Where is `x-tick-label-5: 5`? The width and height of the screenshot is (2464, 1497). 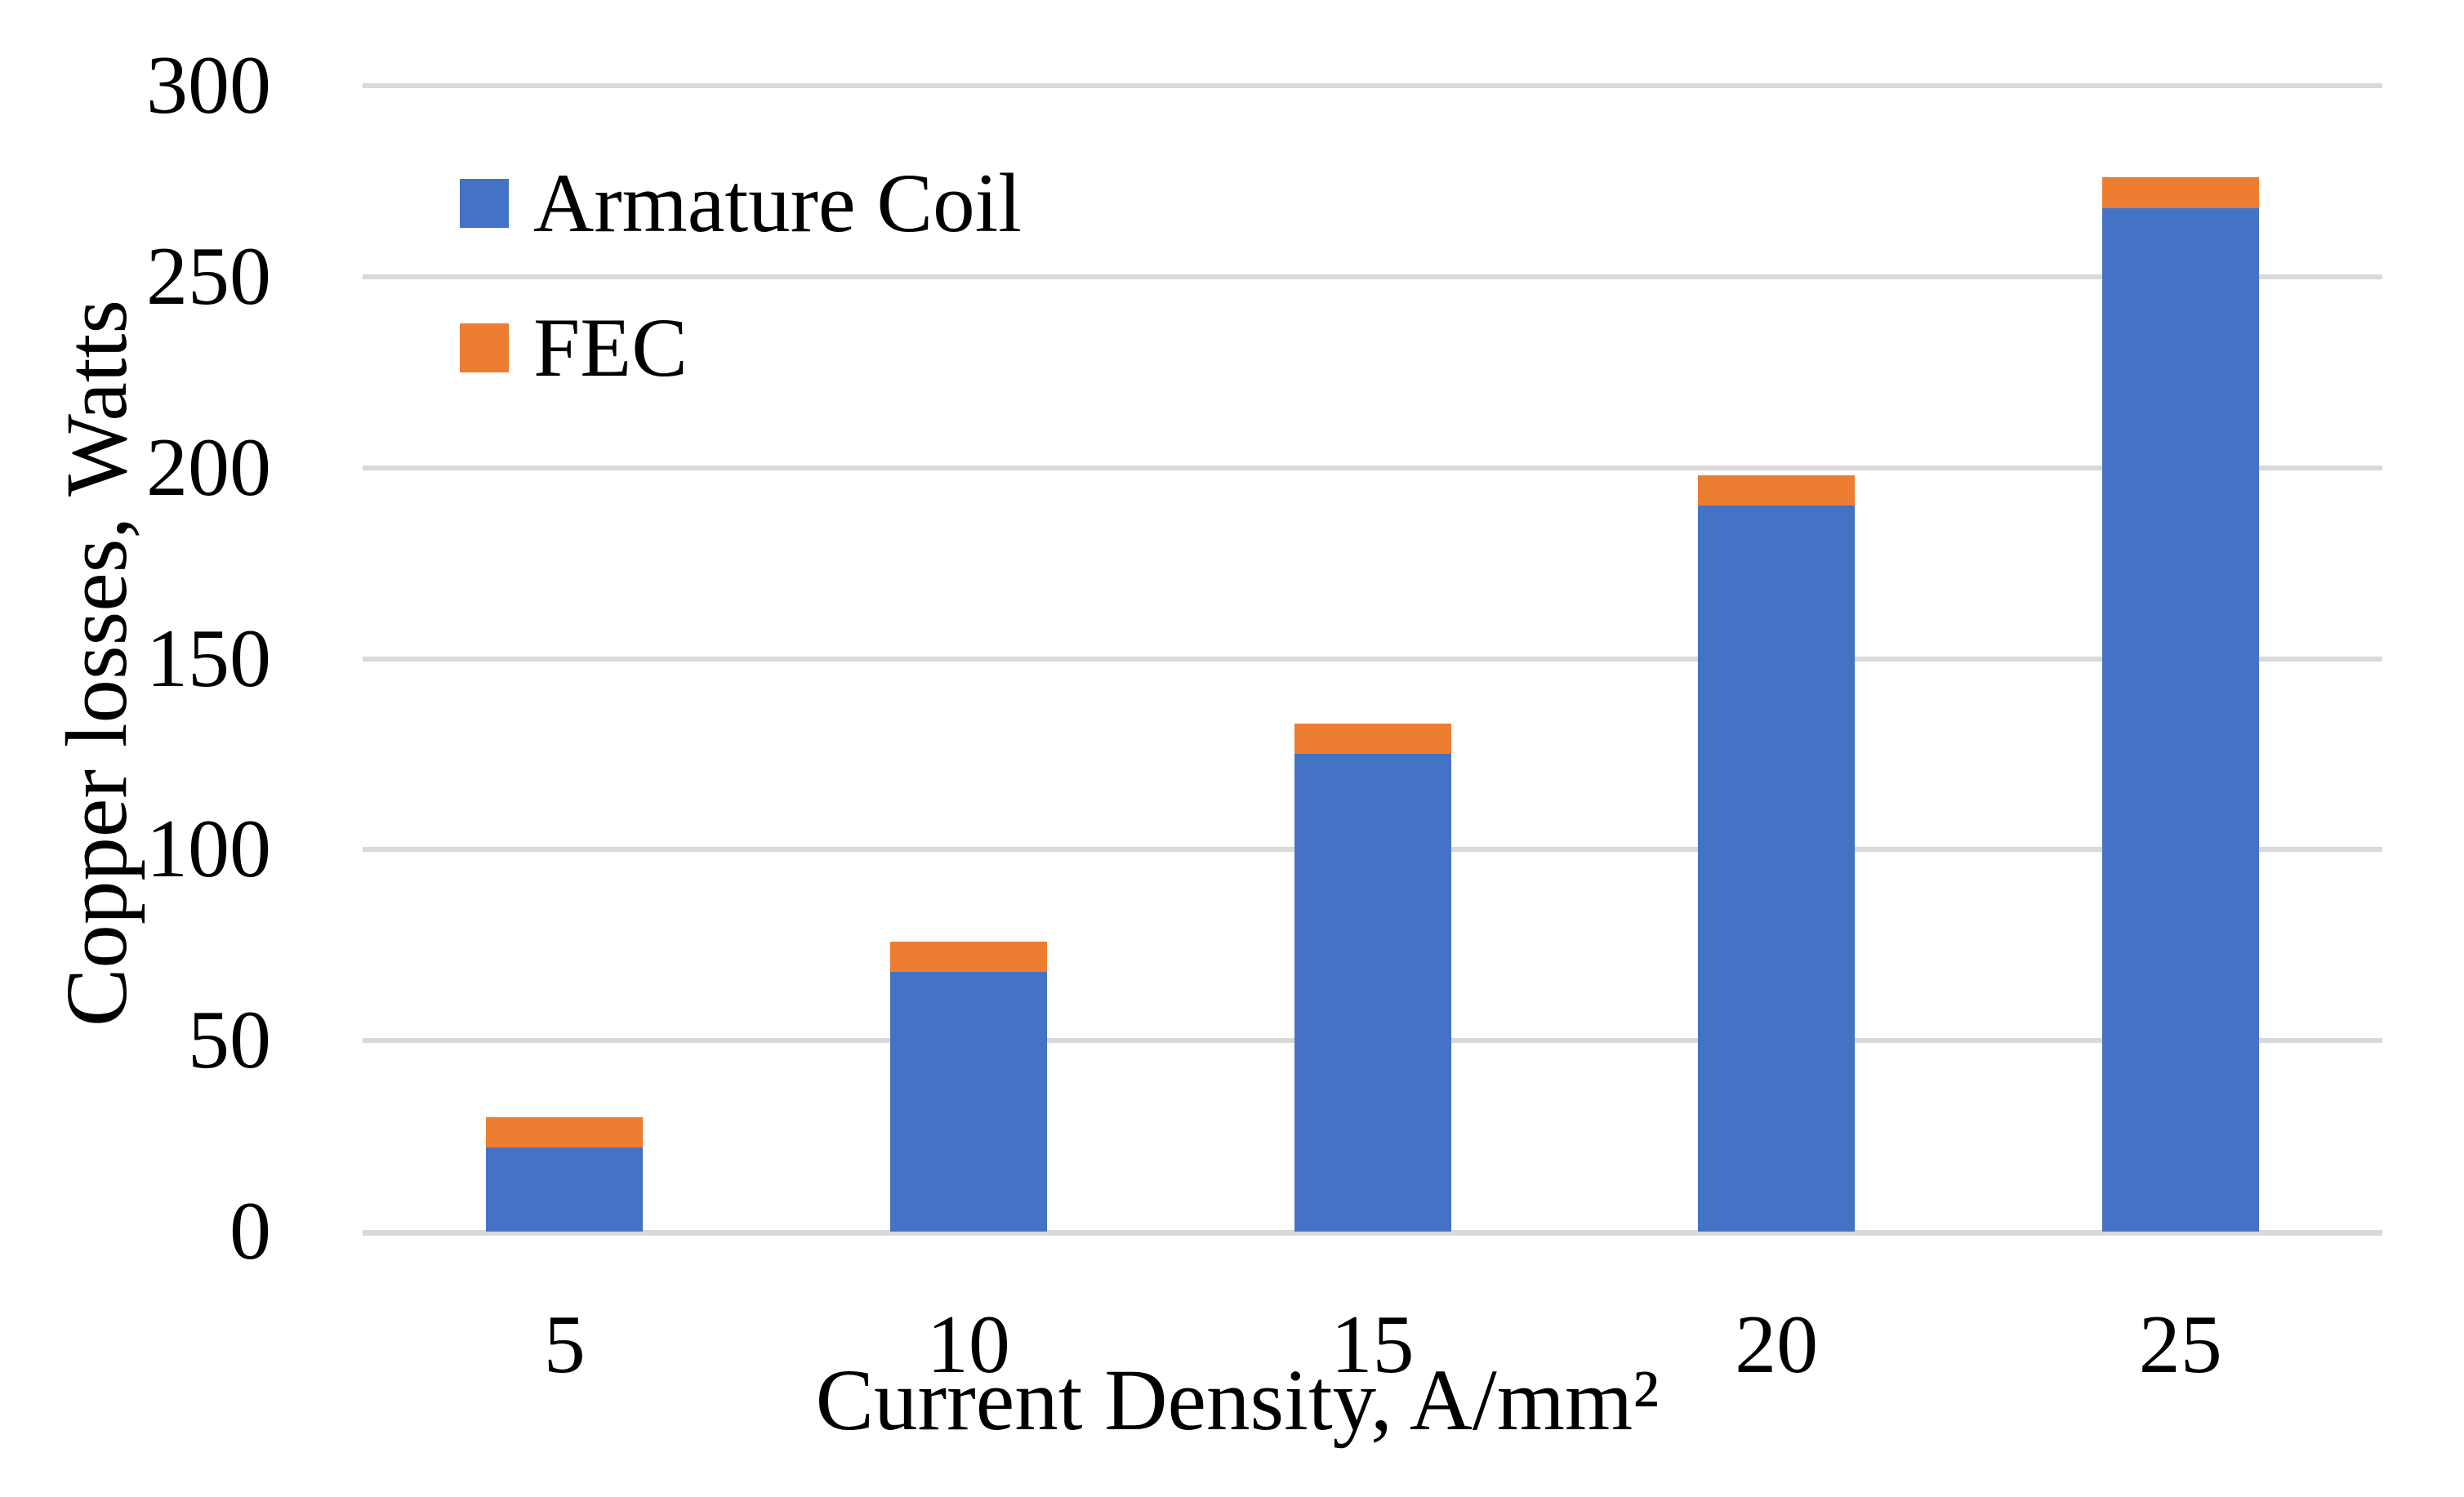
x-tick-label-5: 5 is located at coordinates (564, 1345).